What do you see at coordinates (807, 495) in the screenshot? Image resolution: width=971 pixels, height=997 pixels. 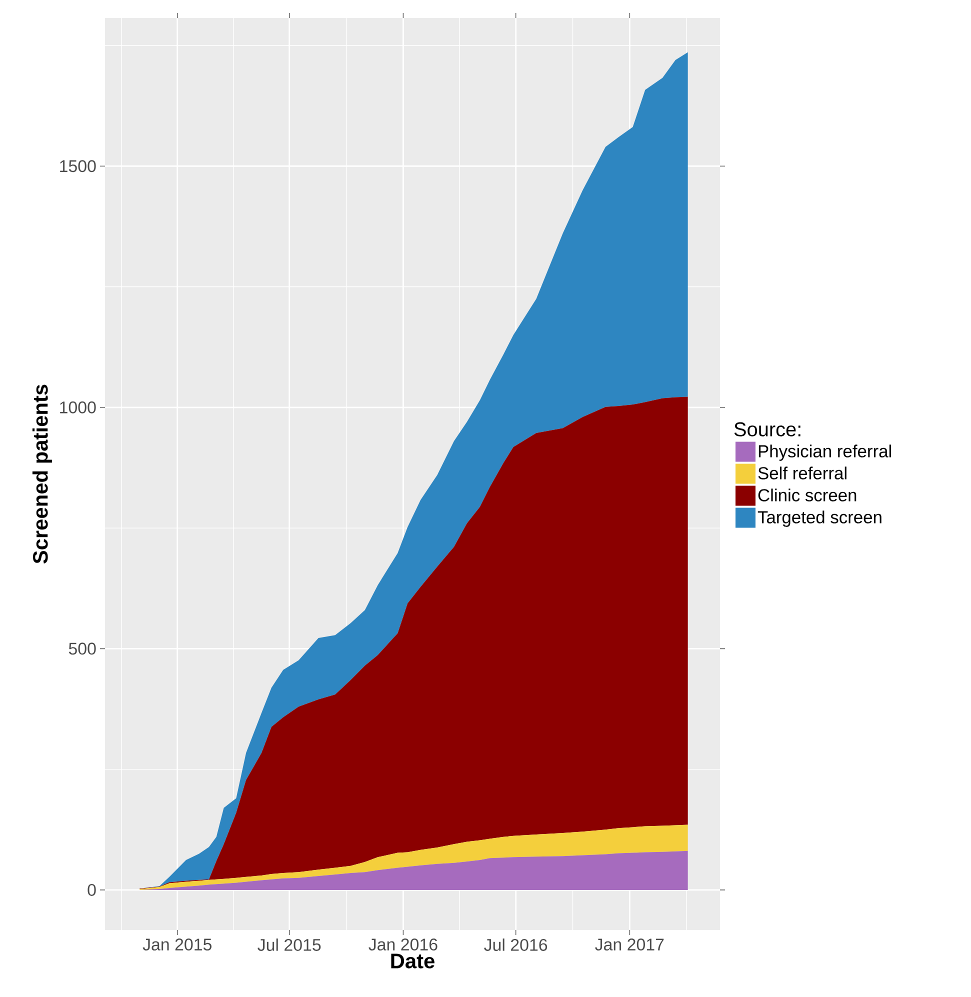 I see `legend-label: Clinic screen` at bounding box center [807, 495].